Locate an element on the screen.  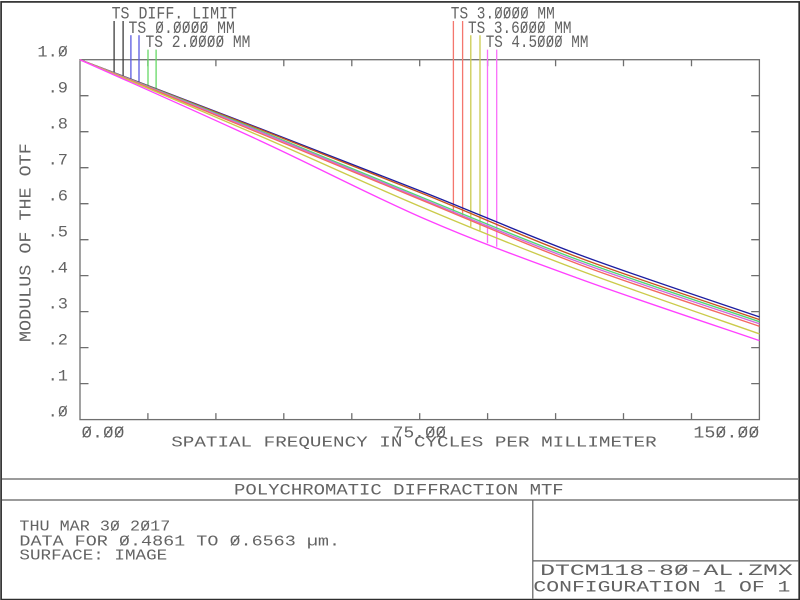
svg-text: DTCM118-80-AL.ZMX is located at coordinates (666, 571).